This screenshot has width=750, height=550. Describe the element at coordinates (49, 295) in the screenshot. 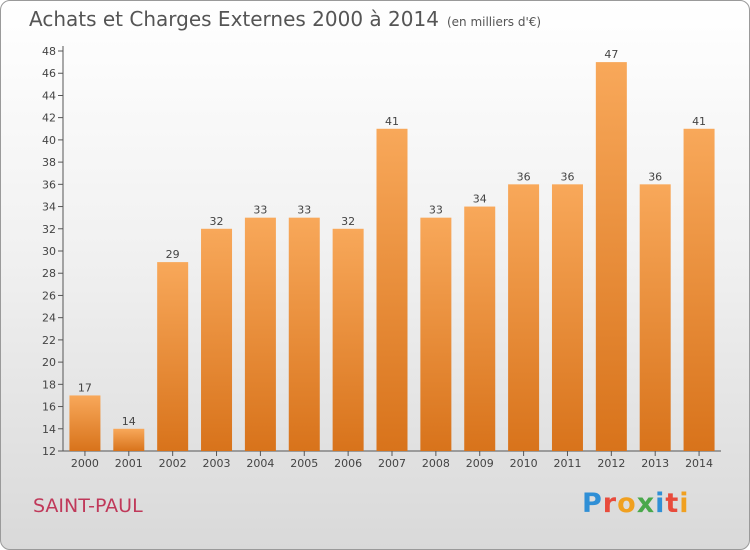

I see `y-tick-label: 26` at that location.